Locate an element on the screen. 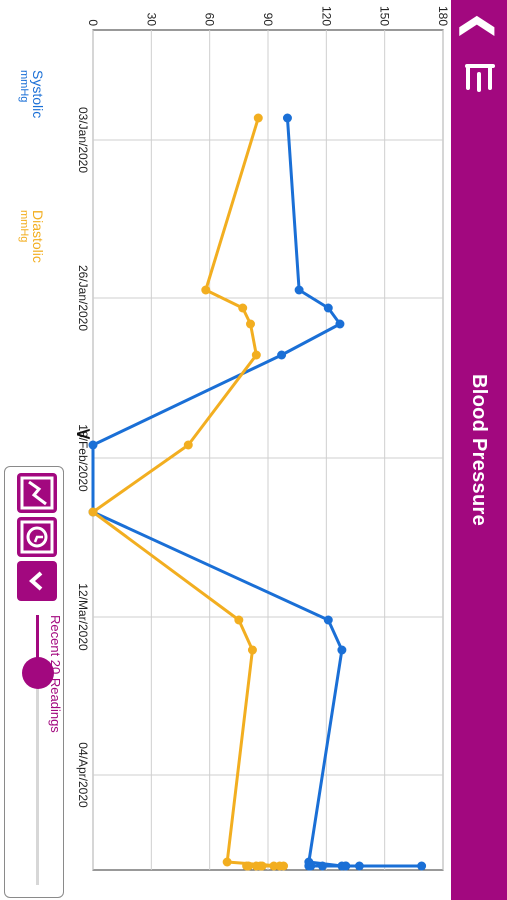 The width and height of the screenshot is (507, 900). legend-diastolic-label: Diastolic is located at coordinates (38, 236).